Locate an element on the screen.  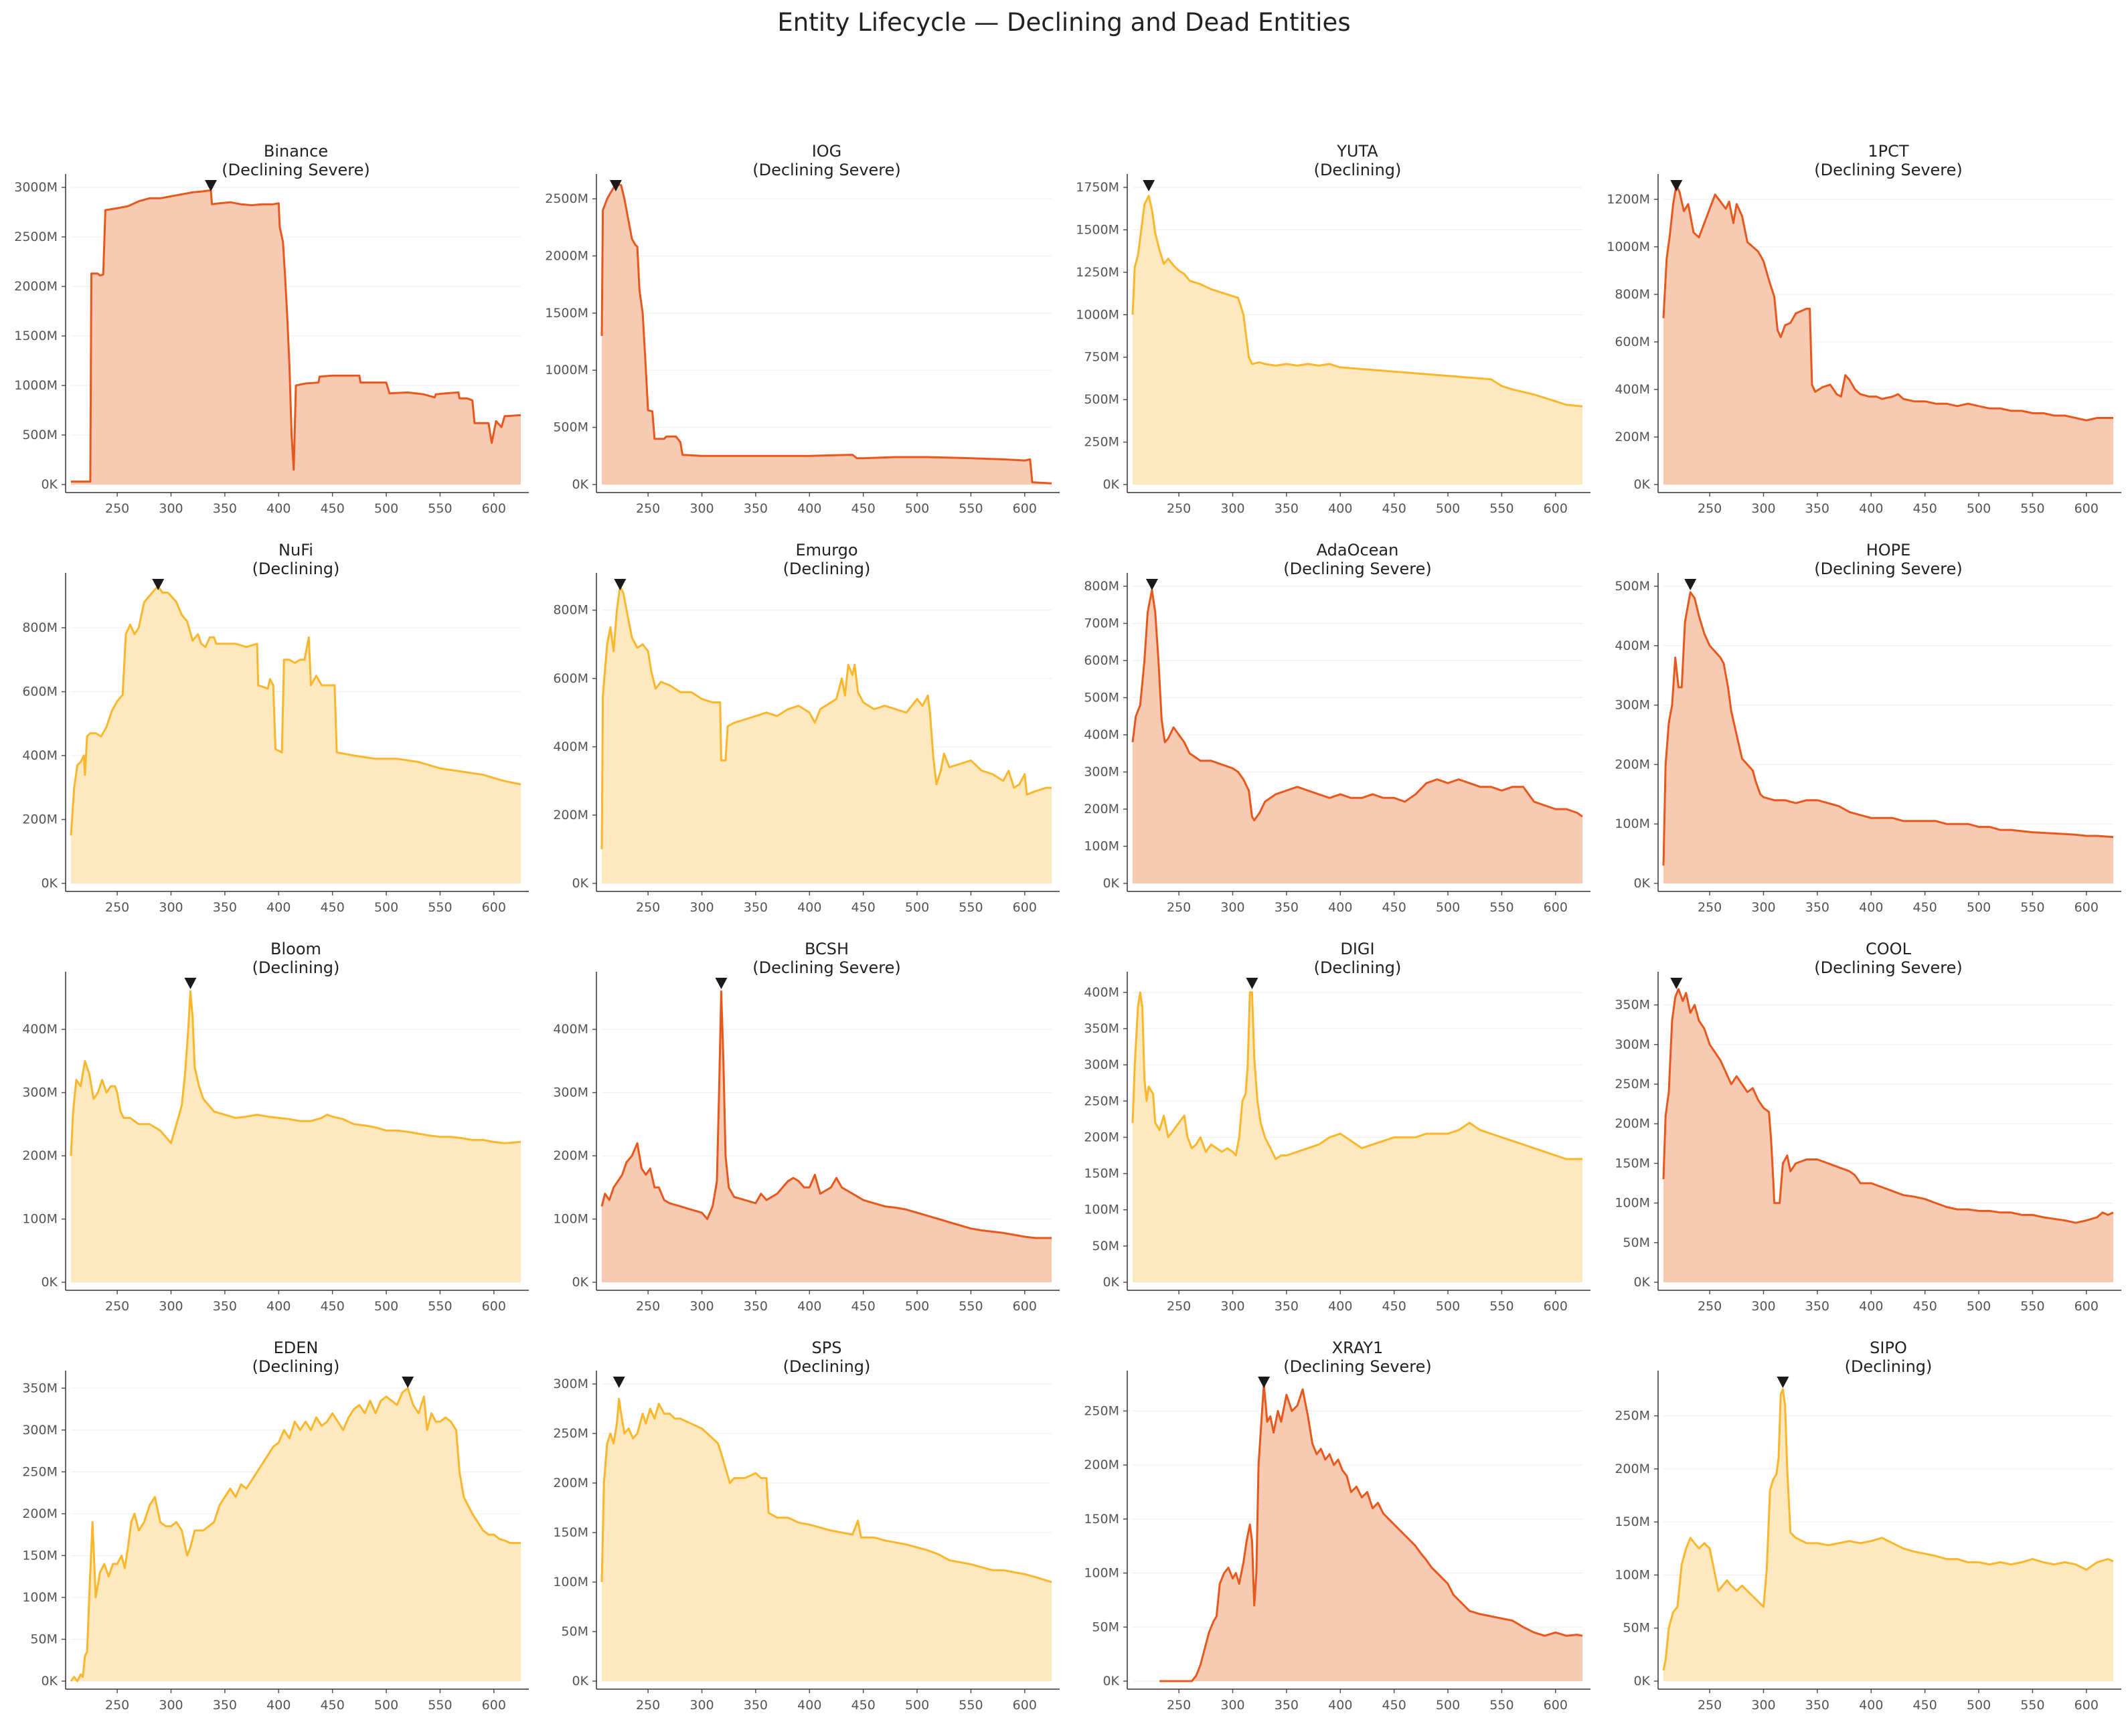
y-tick-label: 1250M is located at coordinates (1097, 272).